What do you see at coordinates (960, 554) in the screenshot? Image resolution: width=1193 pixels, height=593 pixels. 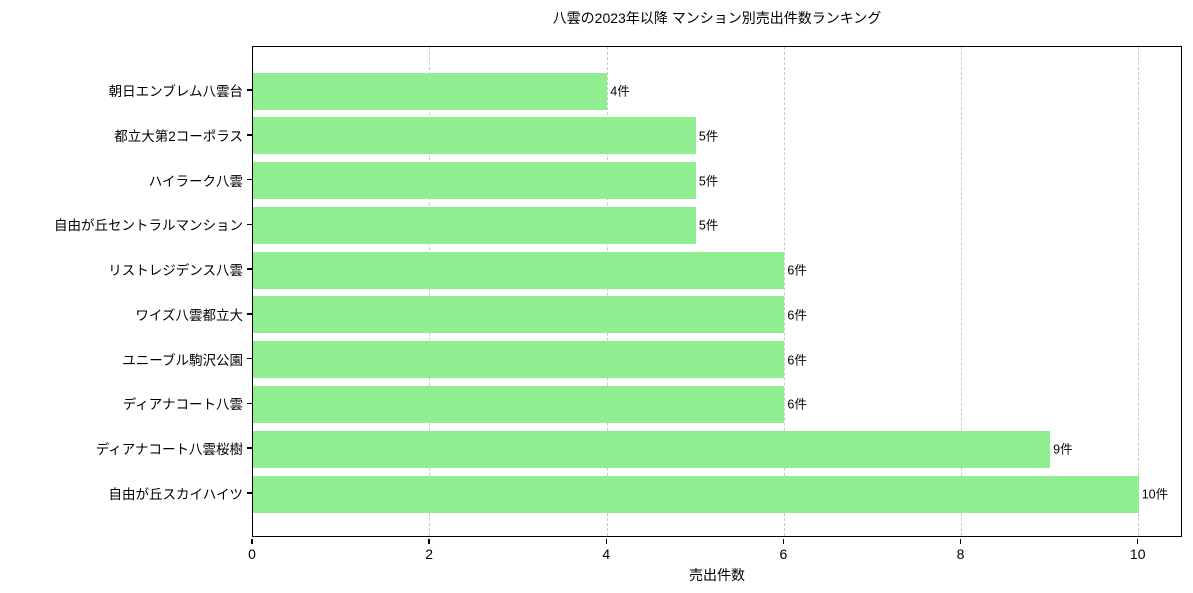 I see `x-tick-label: 8` at bounding box center [960, 554].